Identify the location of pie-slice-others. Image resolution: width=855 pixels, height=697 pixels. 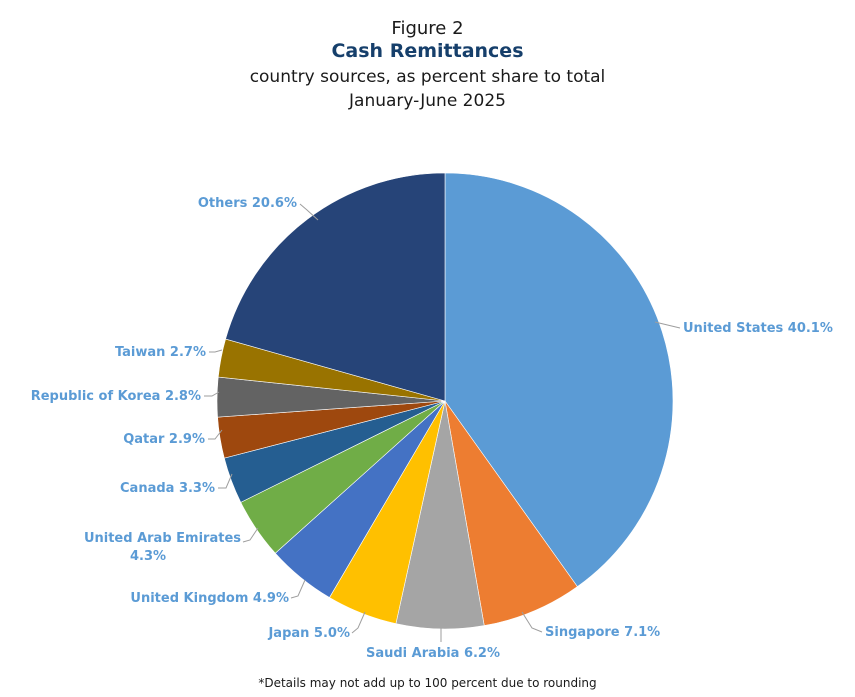
(335, 287).